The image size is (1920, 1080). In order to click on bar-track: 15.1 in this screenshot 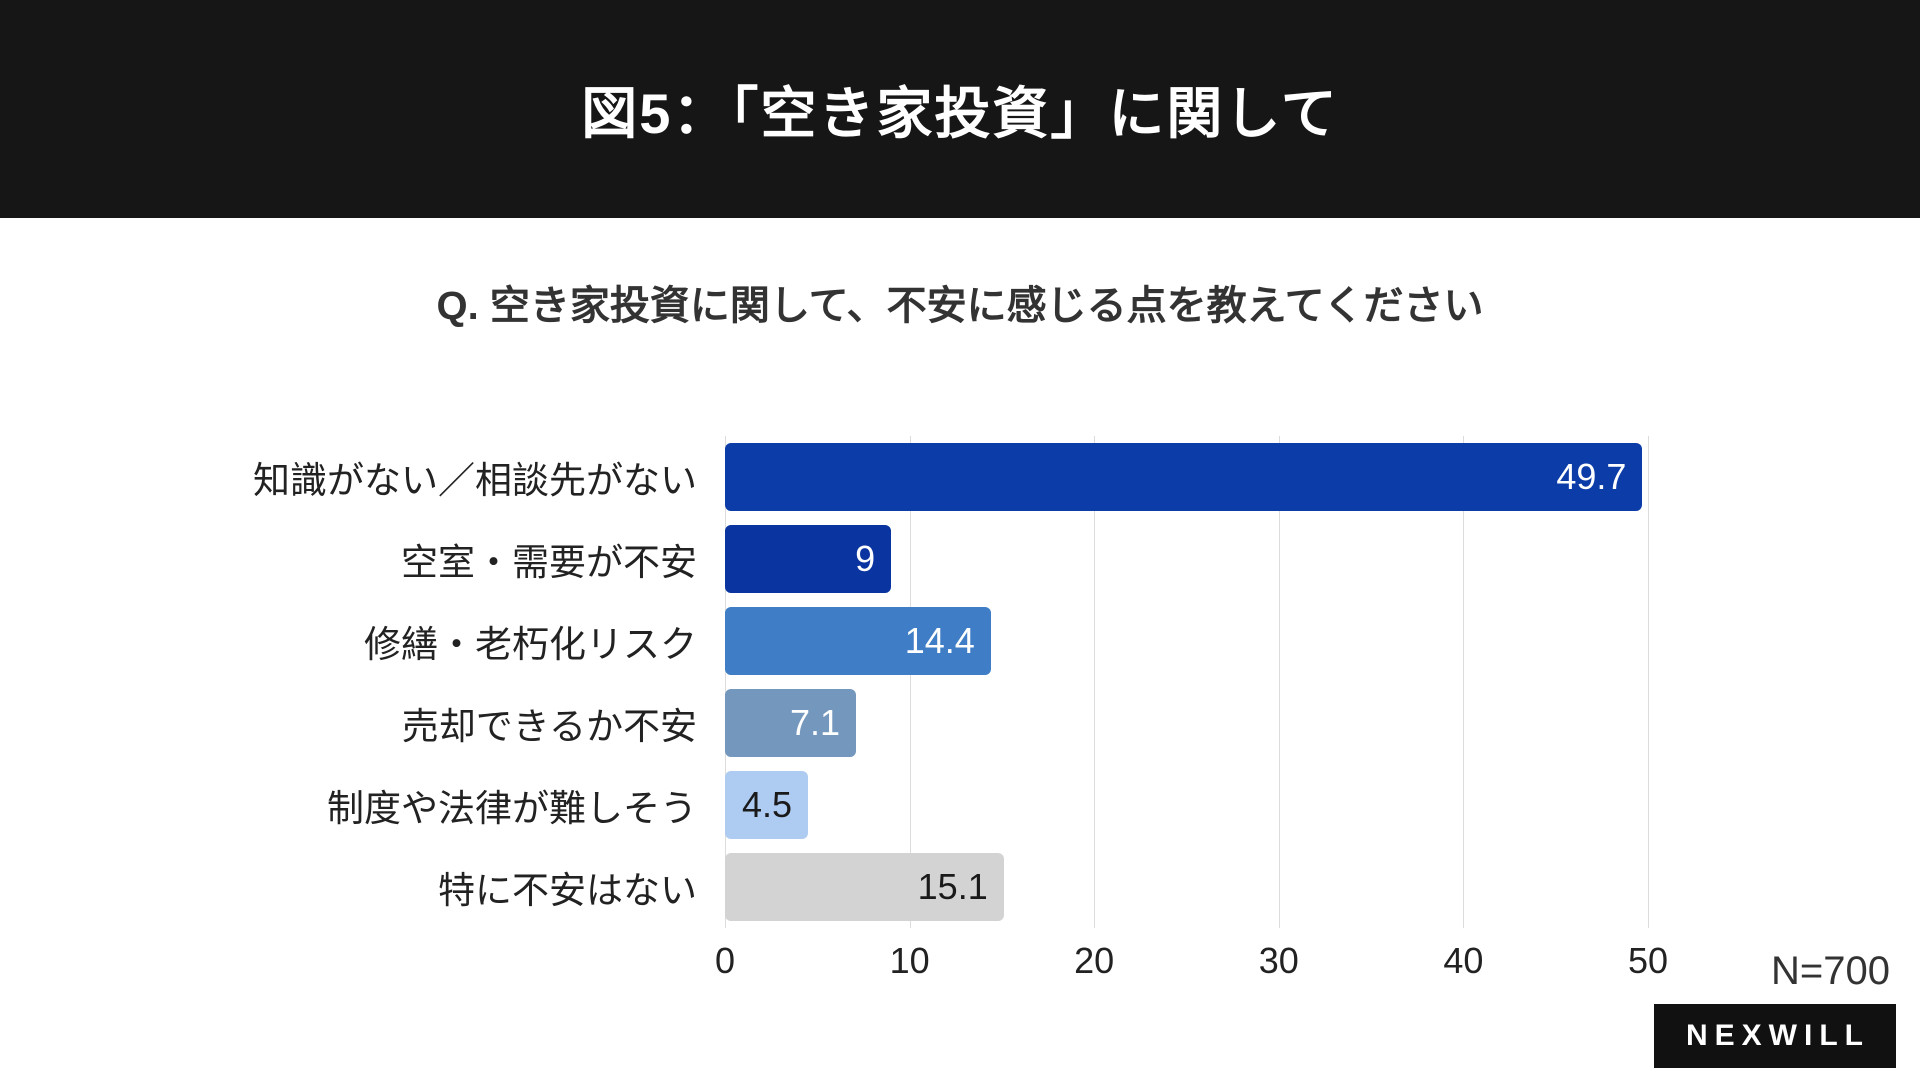, I will do `click(1322, 887)`.